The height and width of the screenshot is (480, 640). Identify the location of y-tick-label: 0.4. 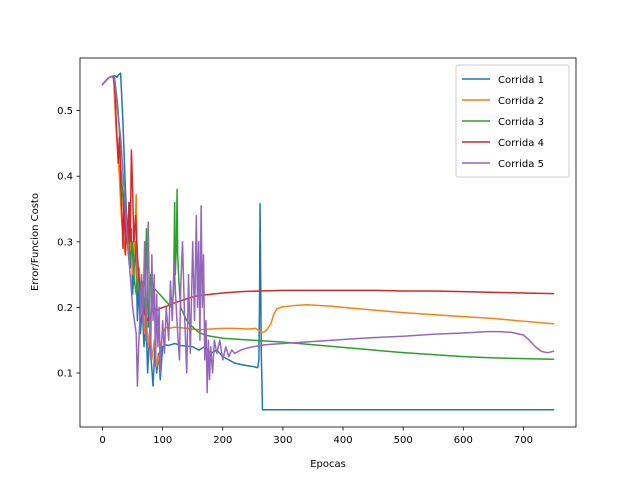
(65, 177).